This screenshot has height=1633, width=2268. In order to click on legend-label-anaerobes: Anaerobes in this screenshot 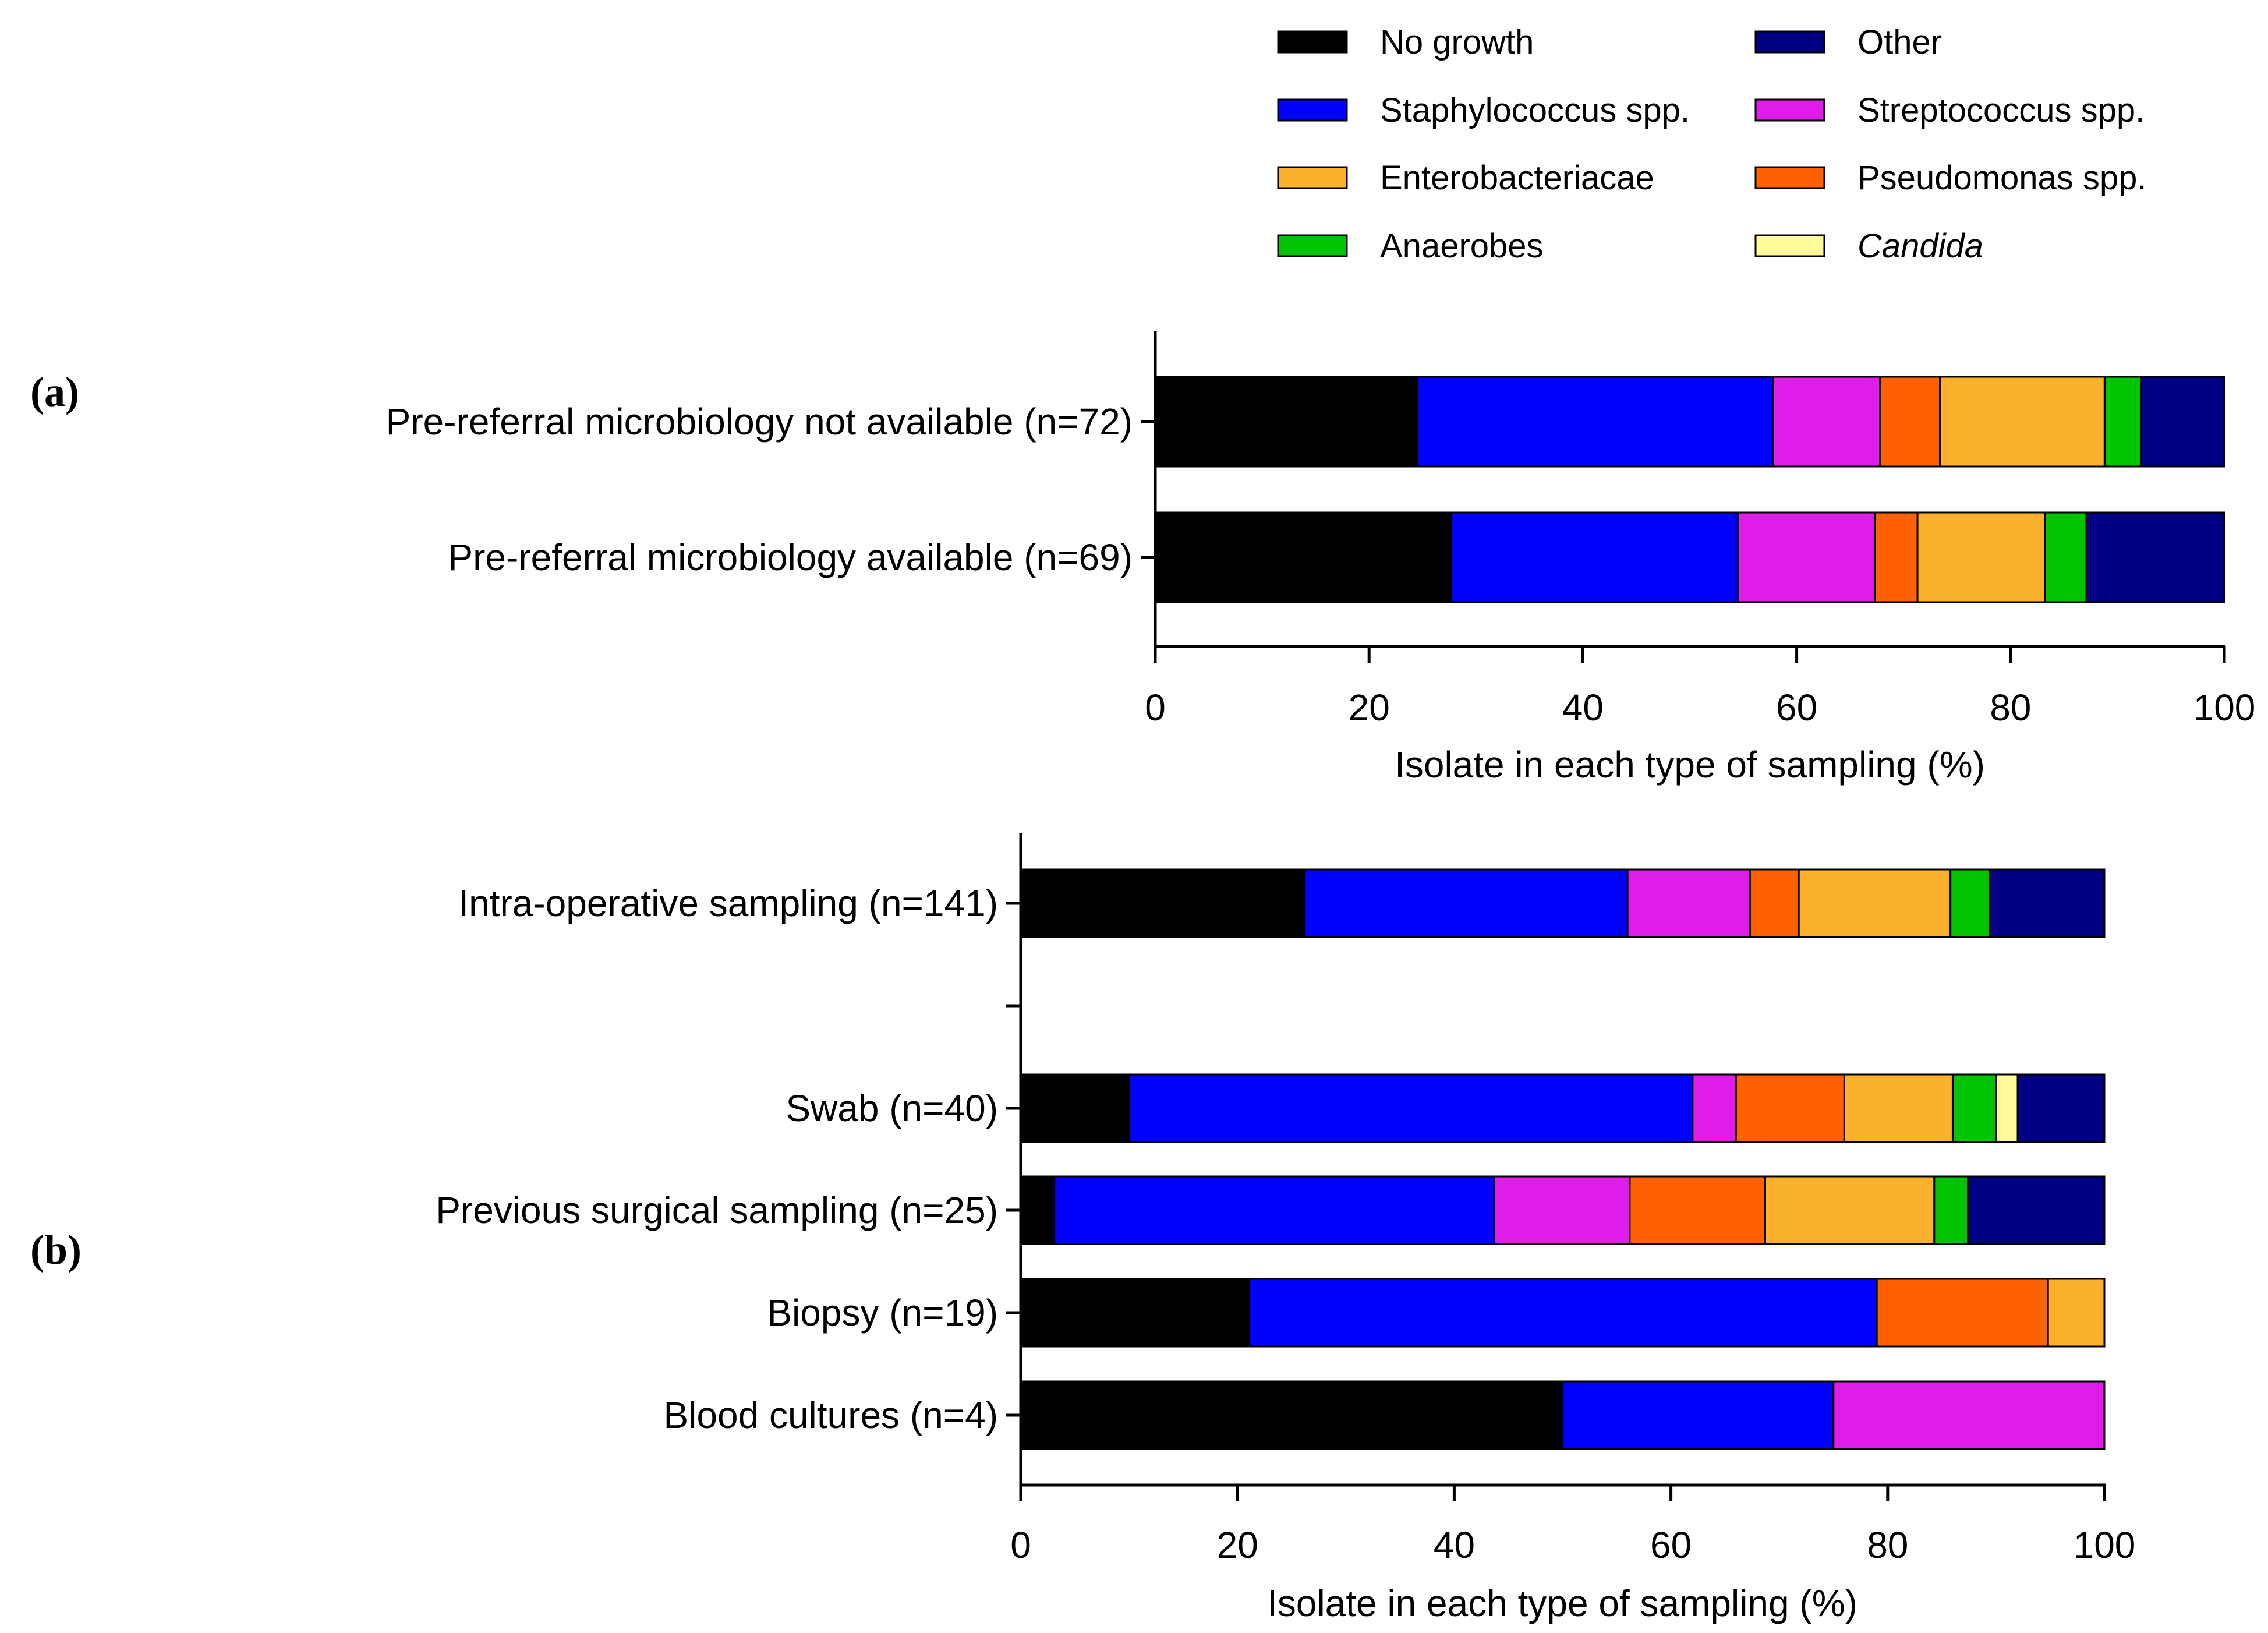, I will do `click(1462, 246)`.